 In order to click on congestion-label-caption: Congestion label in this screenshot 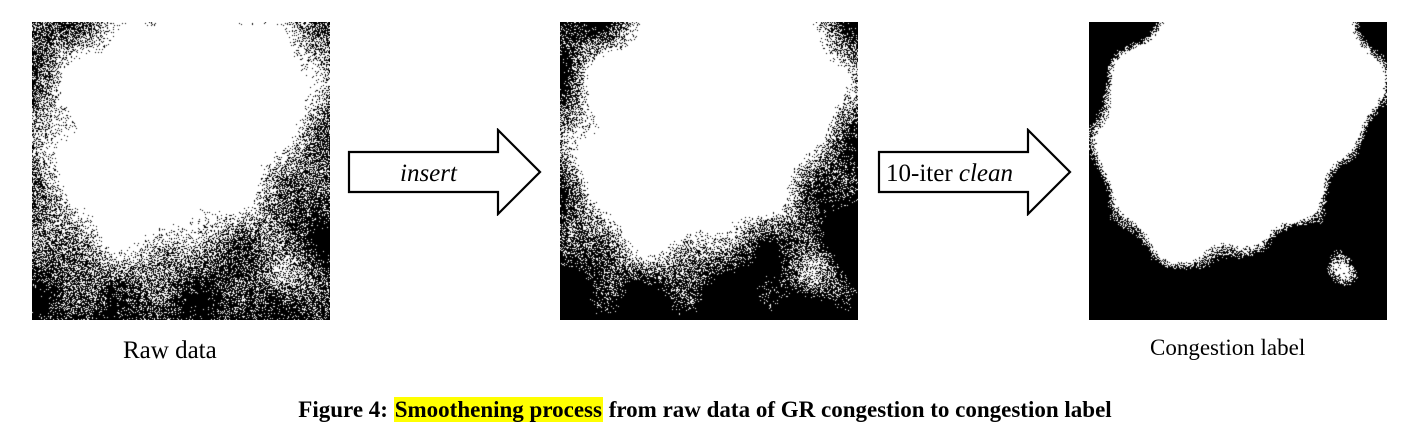, I will do `click(1228, 347)`.